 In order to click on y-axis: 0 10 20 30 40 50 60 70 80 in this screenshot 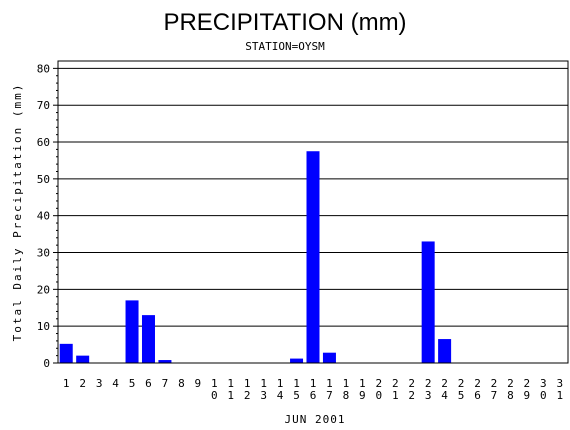, I will do `click(47, 216)`.